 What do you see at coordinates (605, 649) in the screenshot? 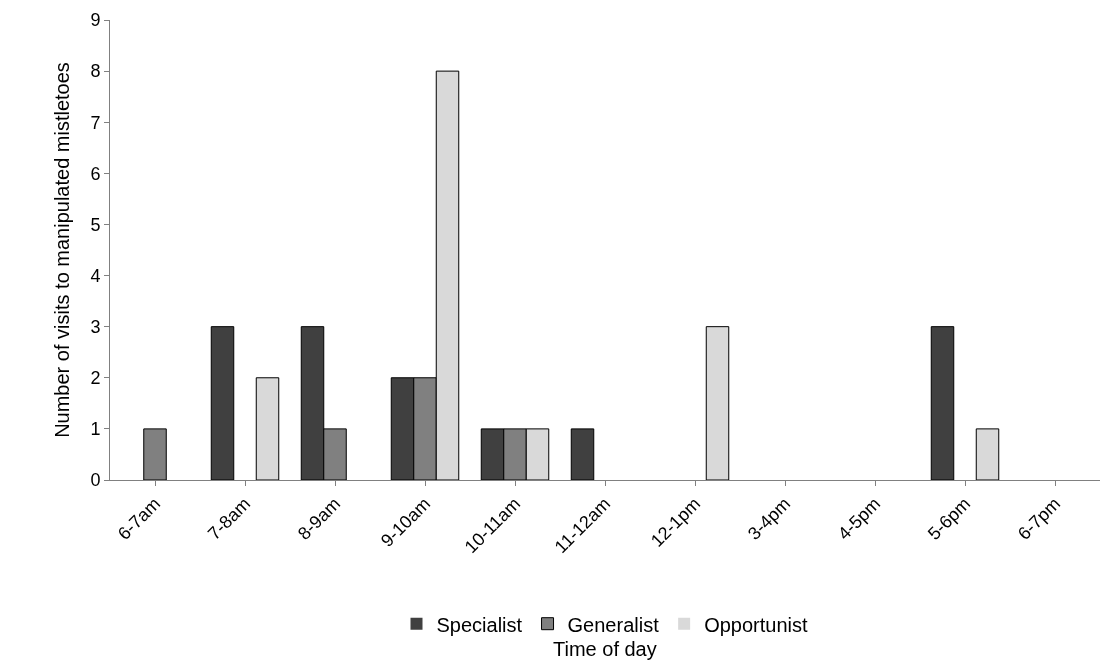
I see `x-axis-title: Time of day` at bounding box center [605, 649].